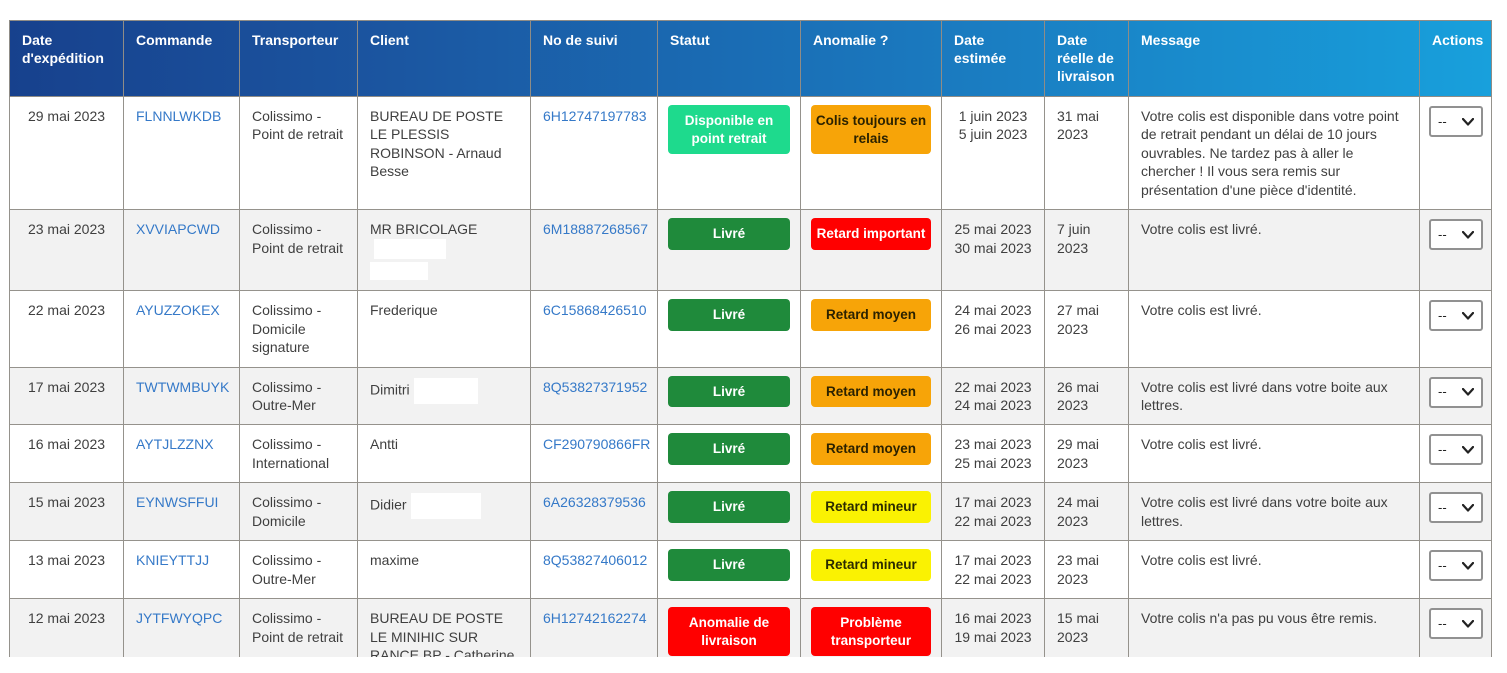  I want to click on message-text: Votre colis est livré., so click(1201, 560).